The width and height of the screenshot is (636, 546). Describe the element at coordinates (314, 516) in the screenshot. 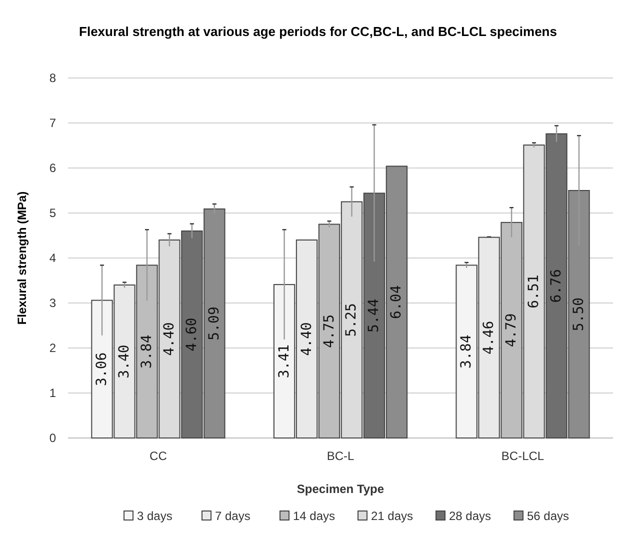

I see `legend-label: 14 days` at that location.